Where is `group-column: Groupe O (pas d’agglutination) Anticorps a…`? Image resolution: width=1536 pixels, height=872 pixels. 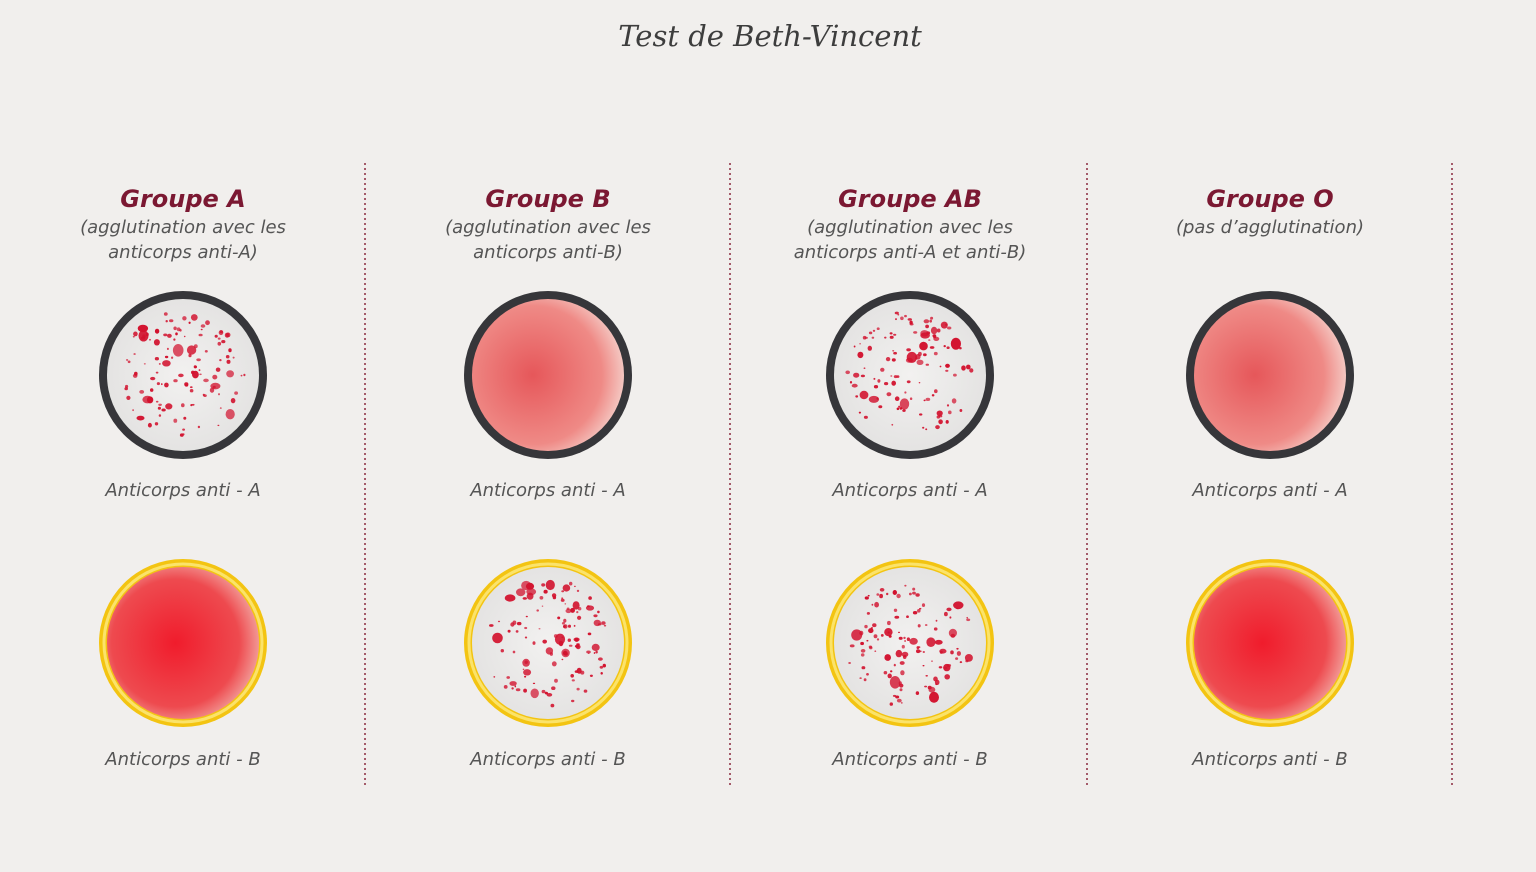 group-column: Groupe O (pas d’agglutination) Anticorps a… is located at coordinates (1270, 477).